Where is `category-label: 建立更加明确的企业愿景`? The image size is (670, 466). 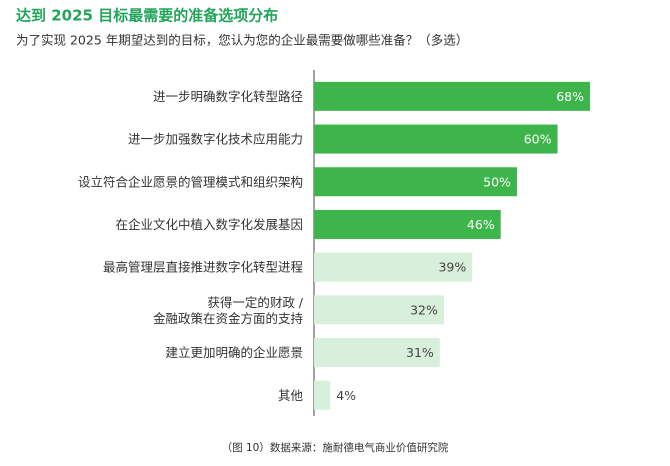
category-label: 建立更加明确的企业愿景 is located at coordinates (234, 352).